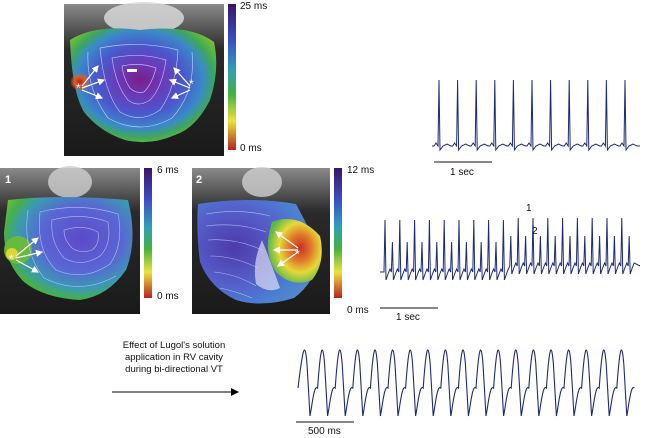  I want to click on ecg-trace-middle, so click(510, 263).